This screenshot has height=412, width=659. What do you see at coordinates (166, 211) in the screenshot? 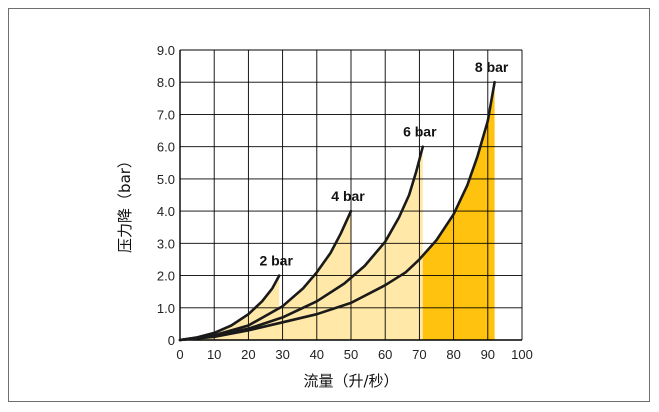
I see `y-tick-label: 4.0` at bounding box center [166, 211].